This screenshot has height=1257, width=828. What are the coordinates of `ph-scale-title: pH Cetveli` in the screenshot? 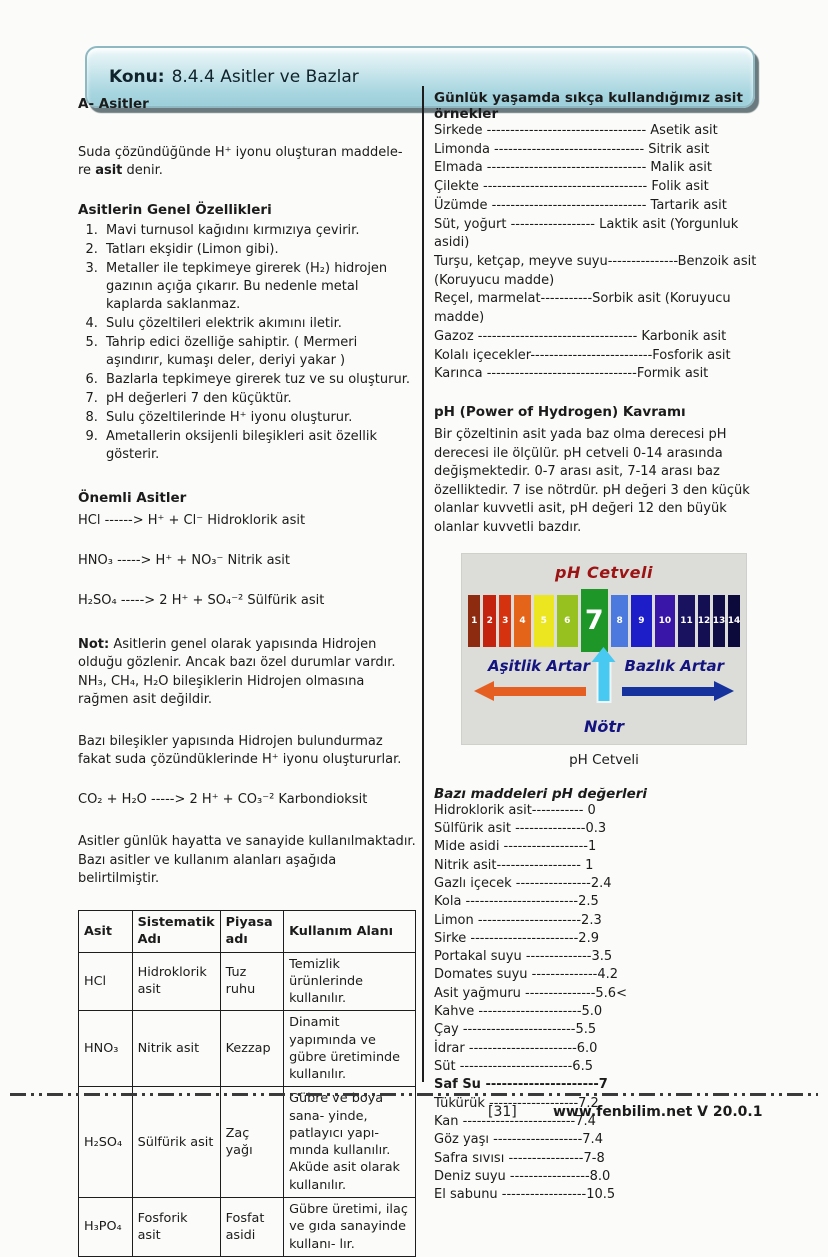 It's located at (604, 572).